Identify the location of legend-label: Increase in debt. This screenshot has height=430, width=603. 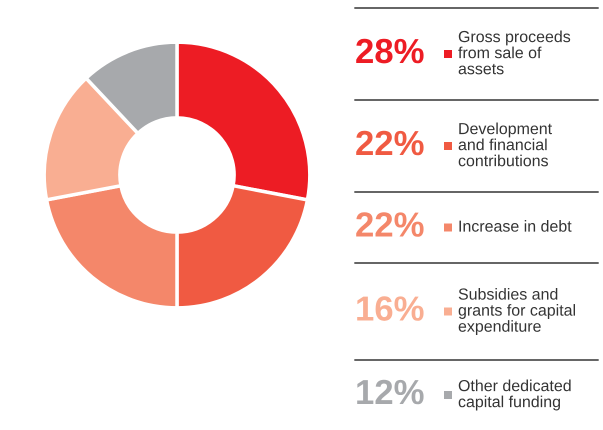
(515, 226).